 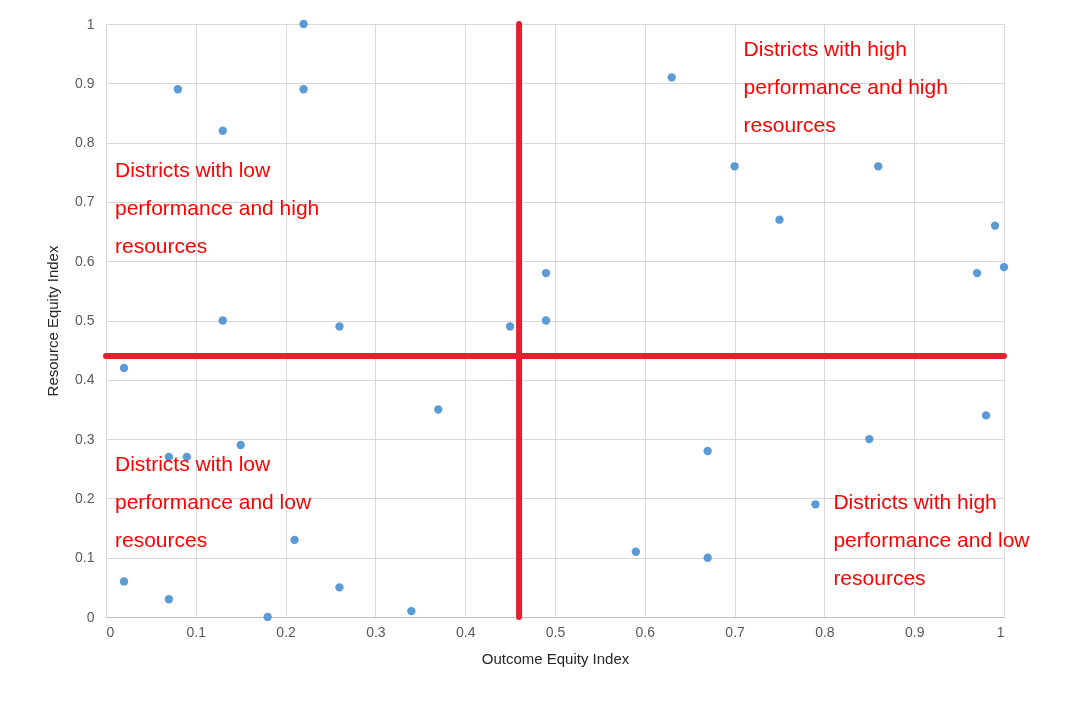 I want to click on x-tick-label: 0.5, so click(x=555, y=631).